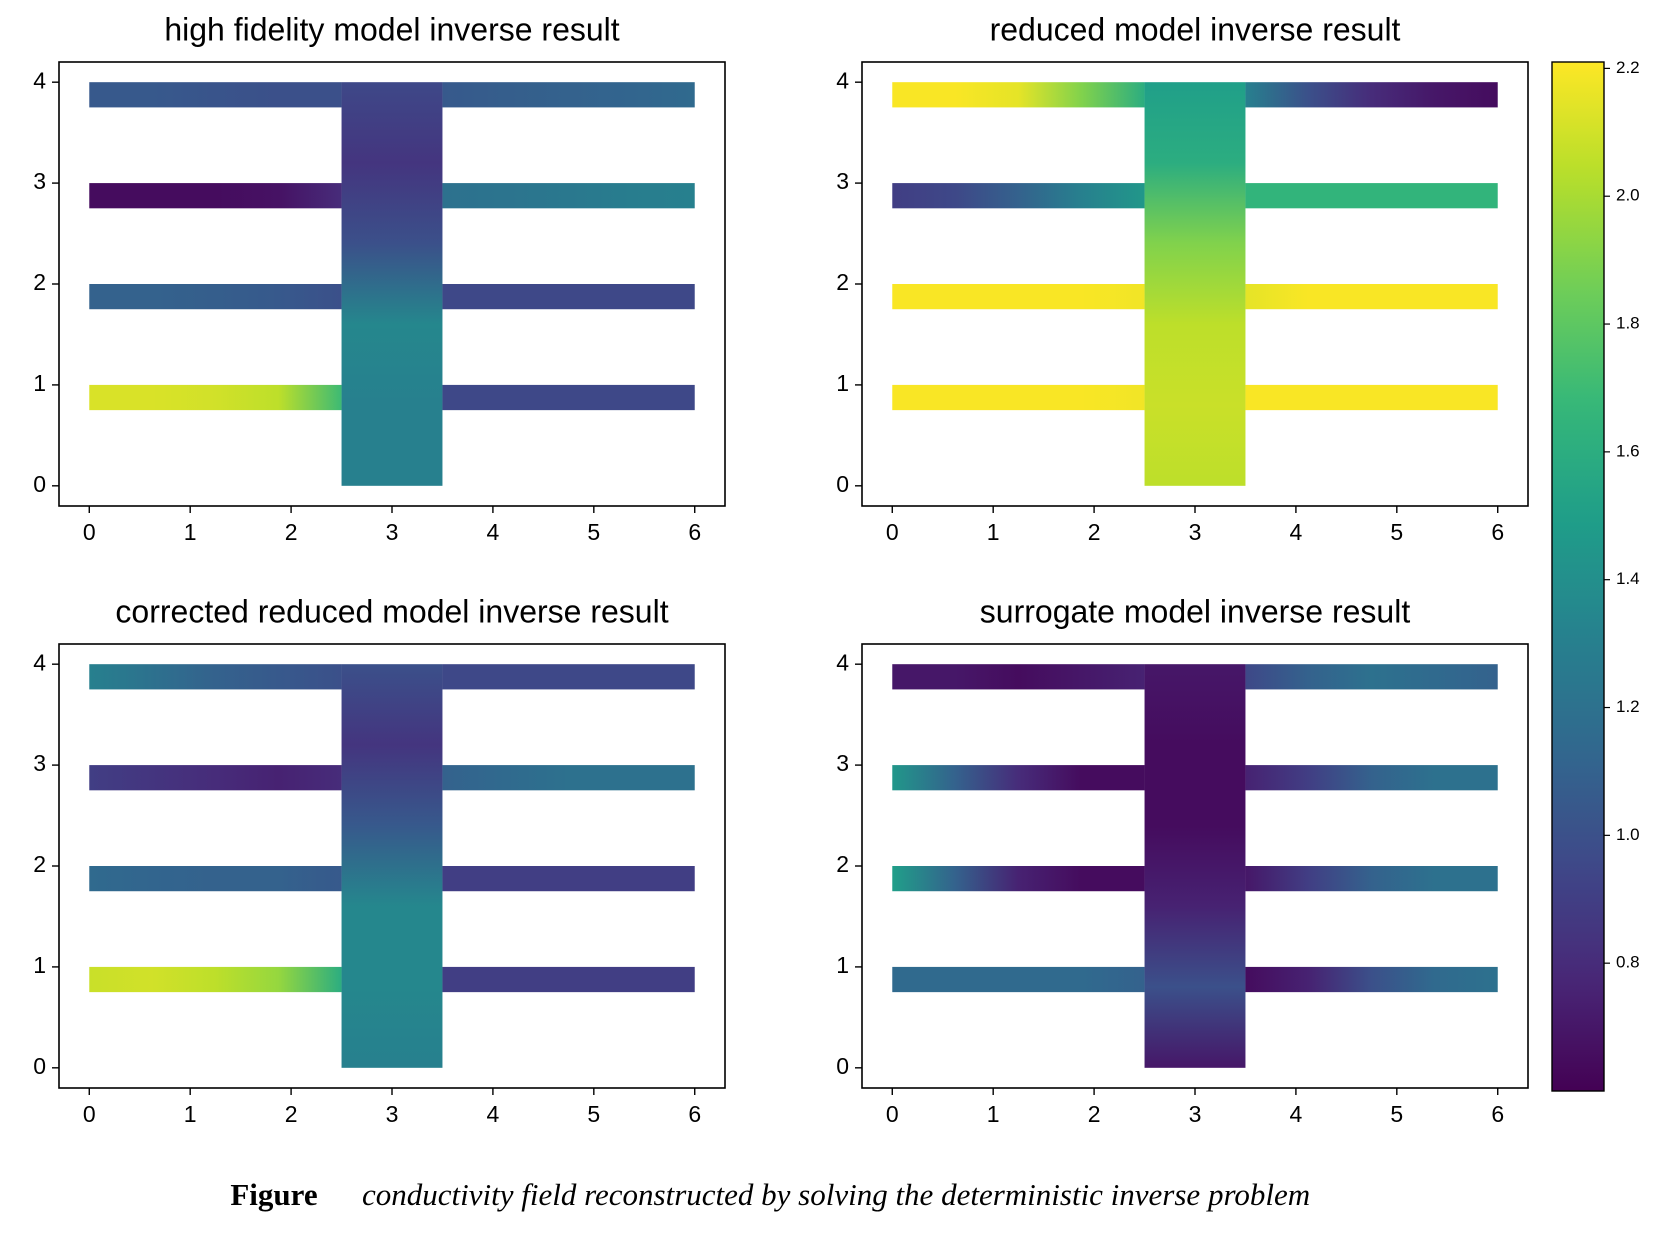 This screenshot has height=1237, width=1668. Describe the element at coordinates (1578, 576) in the screenshot. I see `colorbar` at that location.